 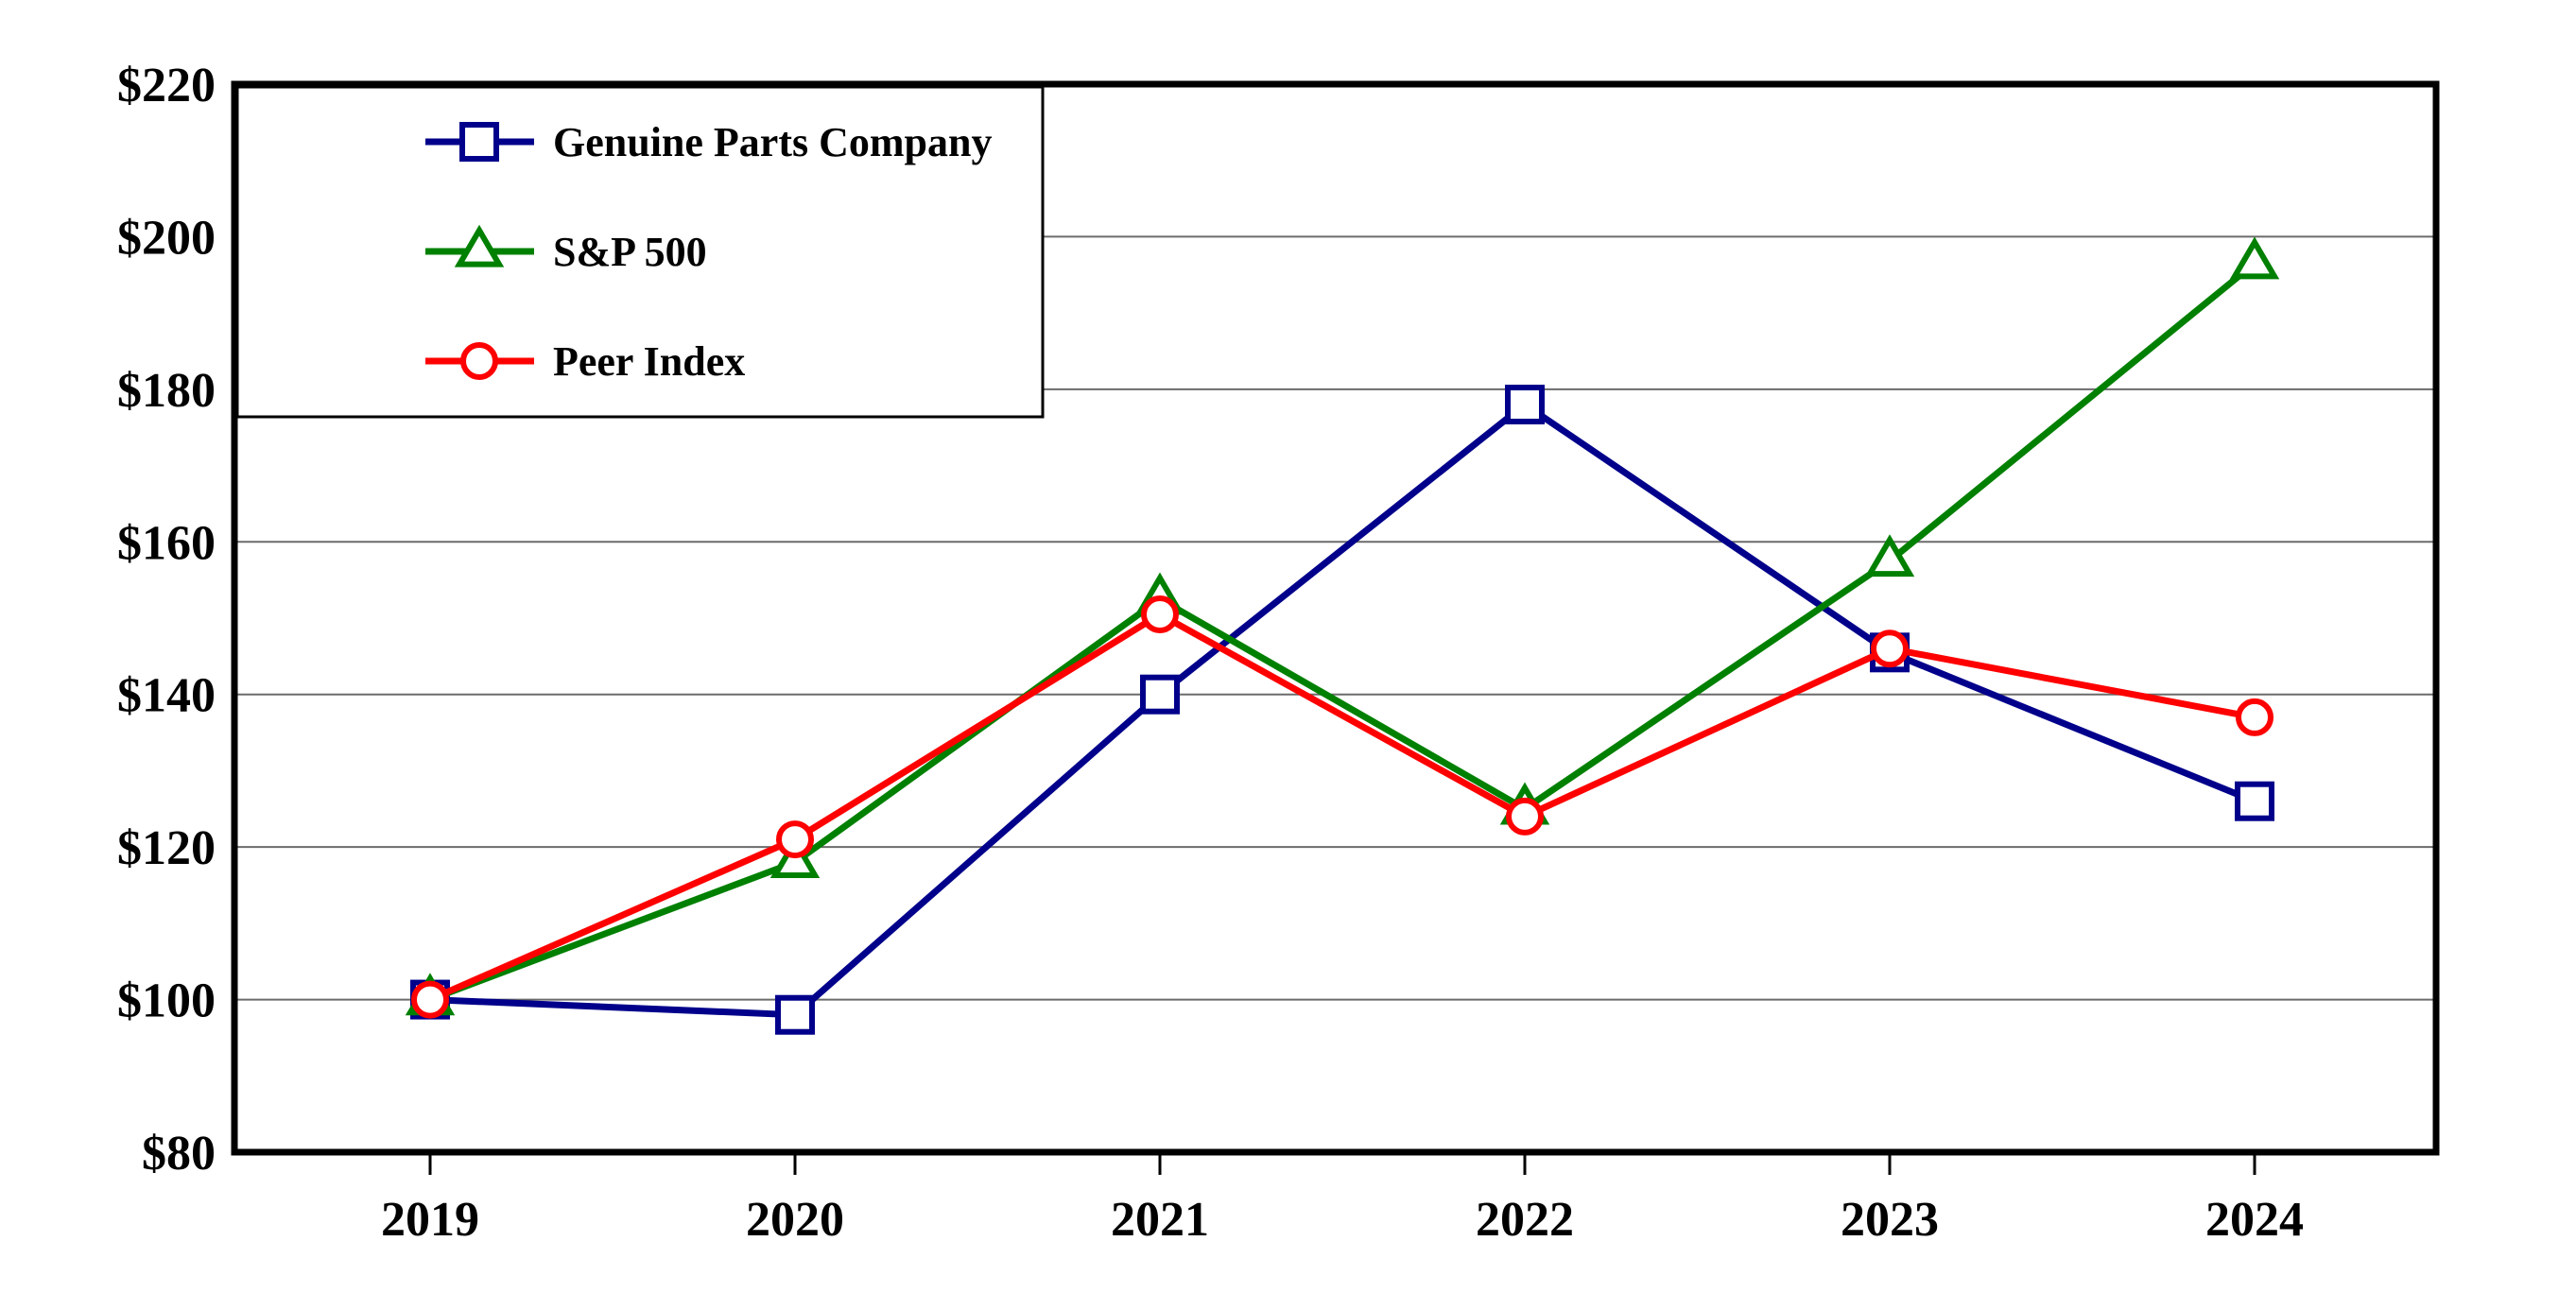 I want to click on genuine-parts-company-point-2020-square-marker, so click(x=795, y=1015).